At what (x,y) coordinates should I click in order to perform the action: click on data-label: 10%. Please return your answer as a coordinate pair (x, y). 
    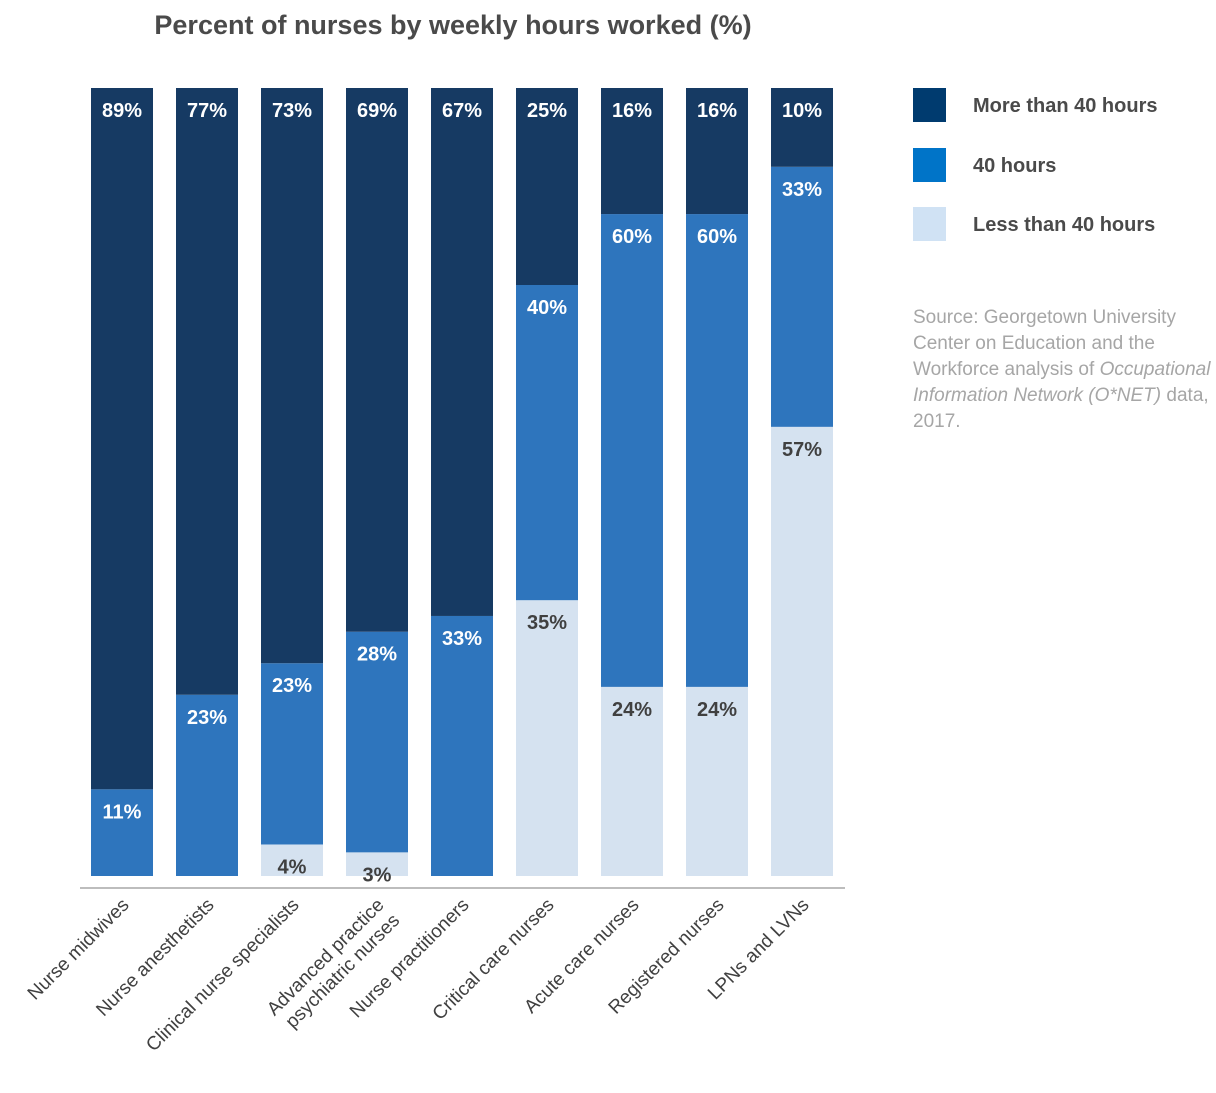
    Looking at the image, I should click on (802, 111).